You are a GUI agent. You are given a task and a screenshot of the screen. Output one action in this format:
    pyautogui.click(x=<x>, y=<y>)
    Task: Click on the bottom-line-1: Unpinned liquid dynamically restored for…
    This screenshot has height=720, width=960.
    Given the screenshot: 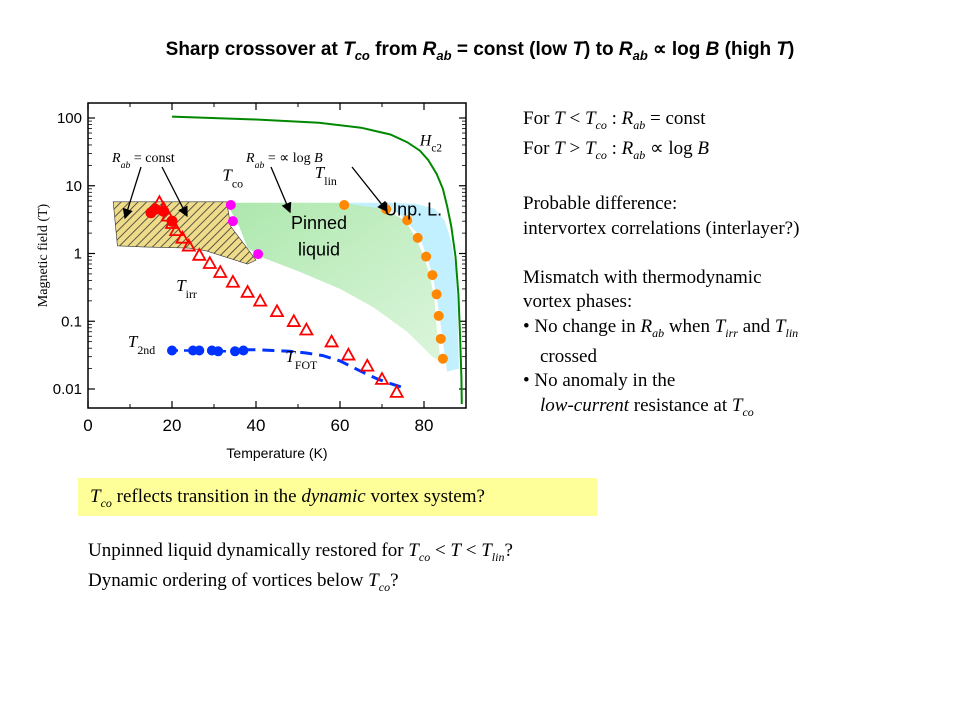 What is the action you would take?
    pyautogui.click(x=300, y=552)
    